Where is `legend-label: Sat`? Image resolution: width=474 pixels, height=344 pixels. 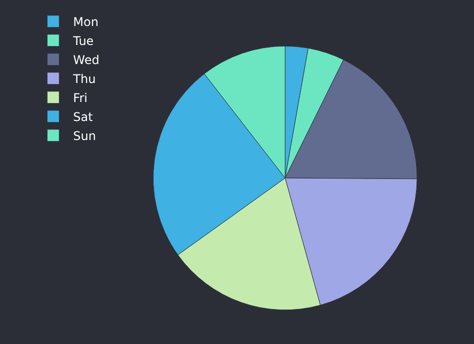
legend-label: Sat is located at coordinates (83, 117).